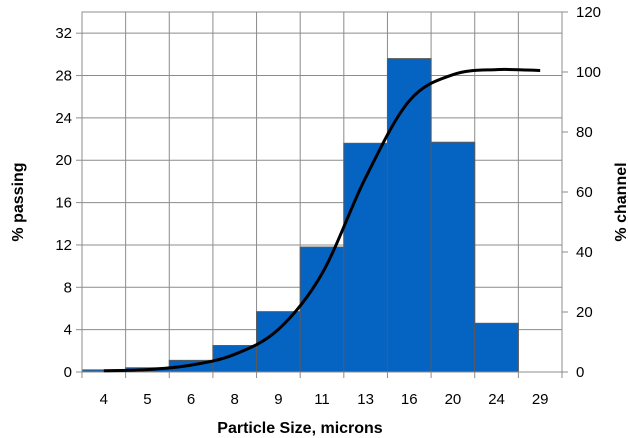  I want to click on x-tick-label-20: 20, so click(453, 399).